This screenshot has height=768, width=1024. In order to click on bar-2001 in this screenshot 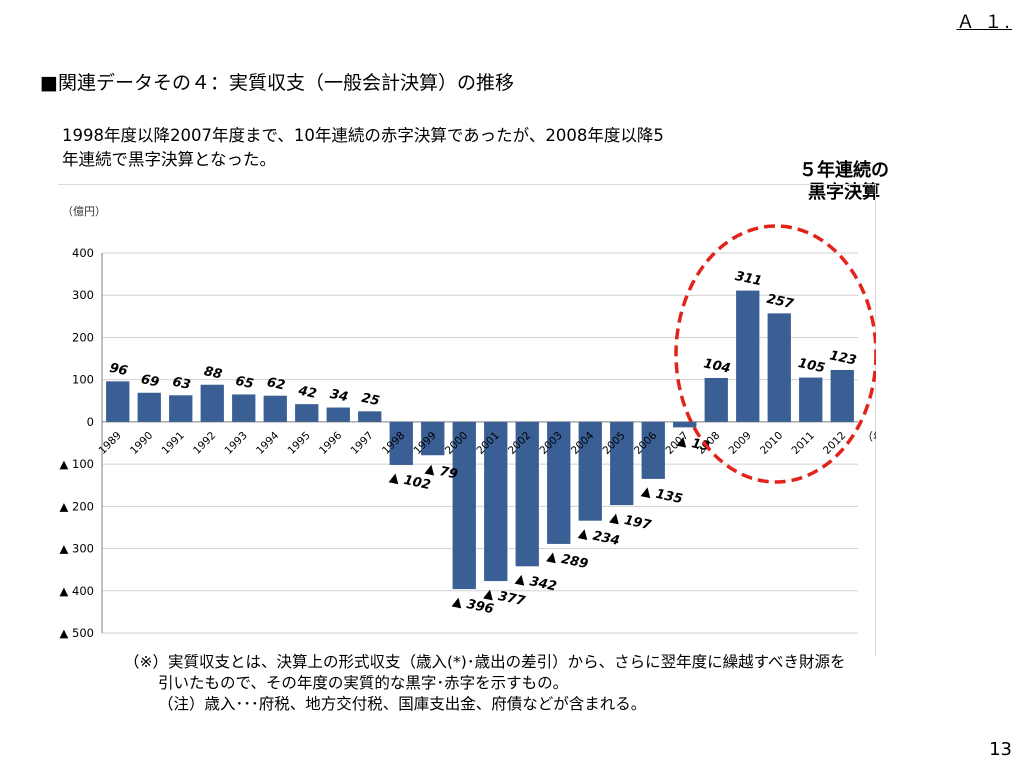, I will do `click(496, 501)`.